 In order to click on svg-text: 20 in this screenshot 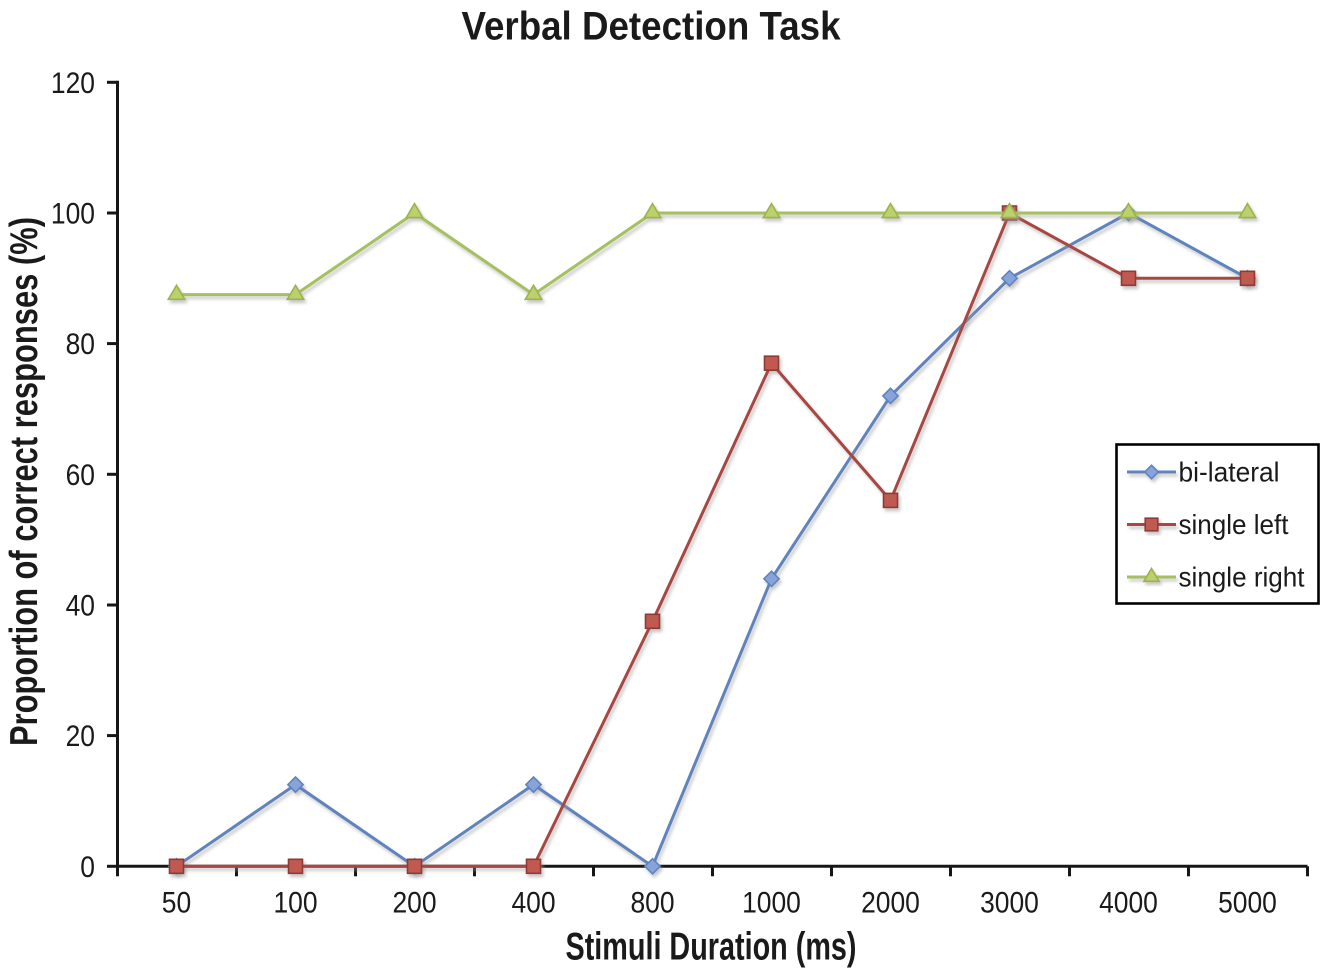, I will do `click(80, 736)`.